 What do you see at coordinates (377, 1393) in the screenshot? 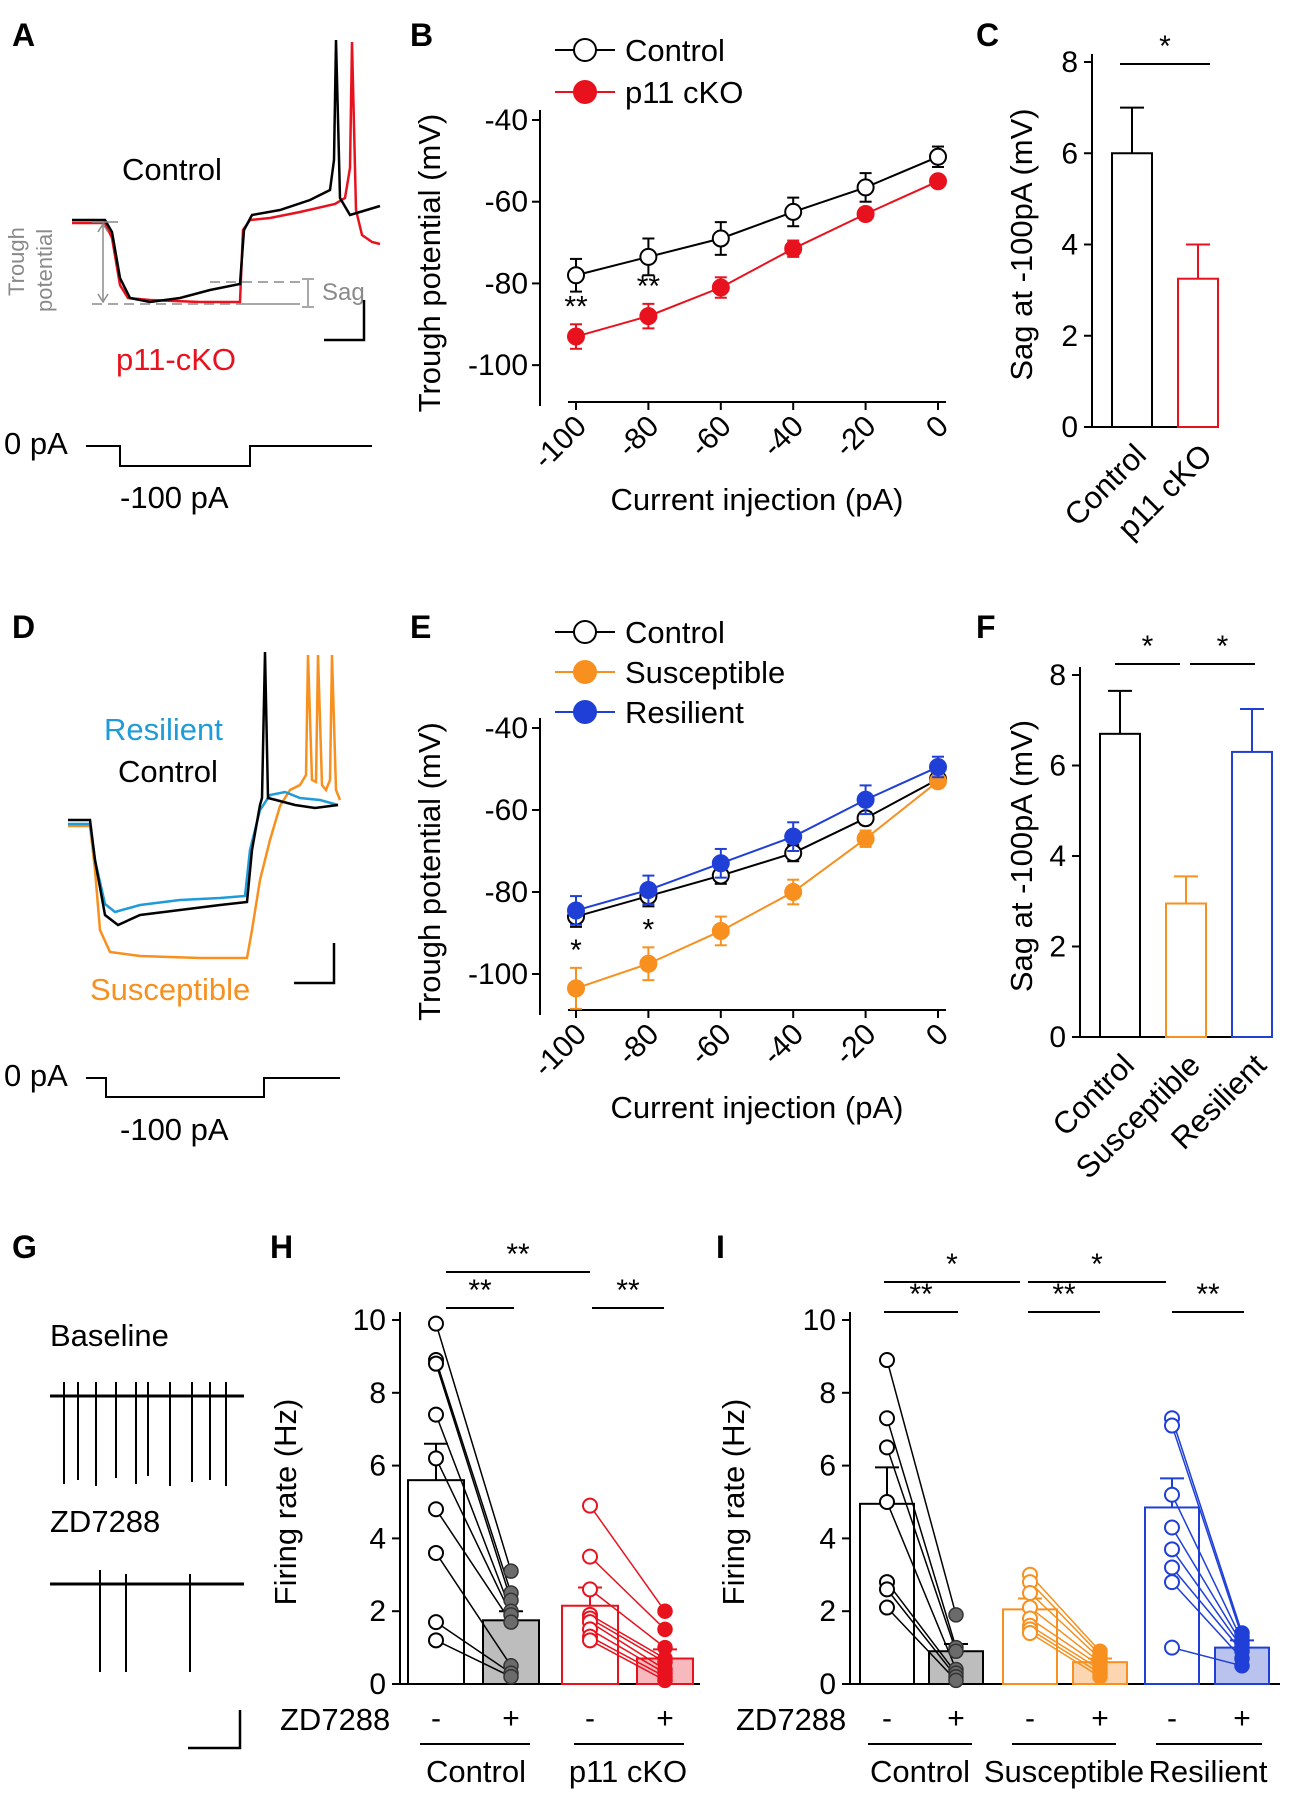
I see `y-tick-label: 8` at bounding box center [377, 1393].